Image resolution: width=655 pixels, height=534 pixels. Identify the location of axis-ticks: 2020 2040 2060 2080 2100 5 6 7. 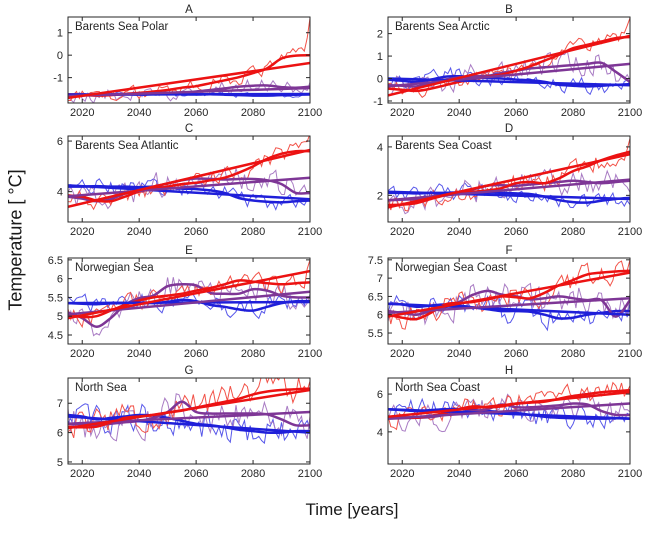
(189, 429).